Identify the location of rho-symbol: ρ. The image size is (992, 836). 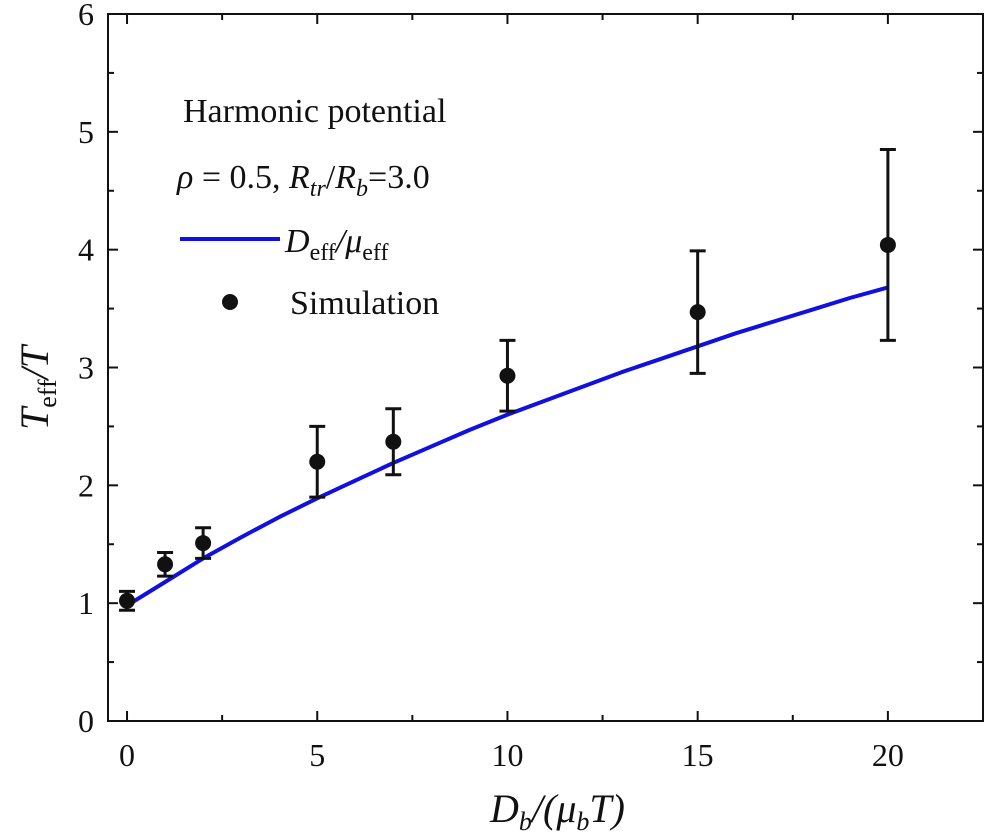
(184, 177).